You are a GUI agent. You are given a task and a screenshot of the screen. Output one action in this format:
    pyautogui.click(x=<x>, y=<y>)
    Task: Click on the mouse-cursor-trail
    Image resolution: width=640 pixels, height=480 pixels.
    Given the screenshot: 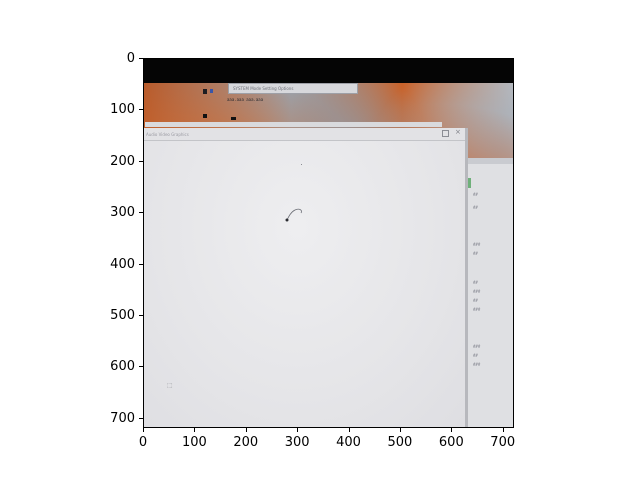 What is the action you would take?
    pyautogui.click(x=293, y=215)
    